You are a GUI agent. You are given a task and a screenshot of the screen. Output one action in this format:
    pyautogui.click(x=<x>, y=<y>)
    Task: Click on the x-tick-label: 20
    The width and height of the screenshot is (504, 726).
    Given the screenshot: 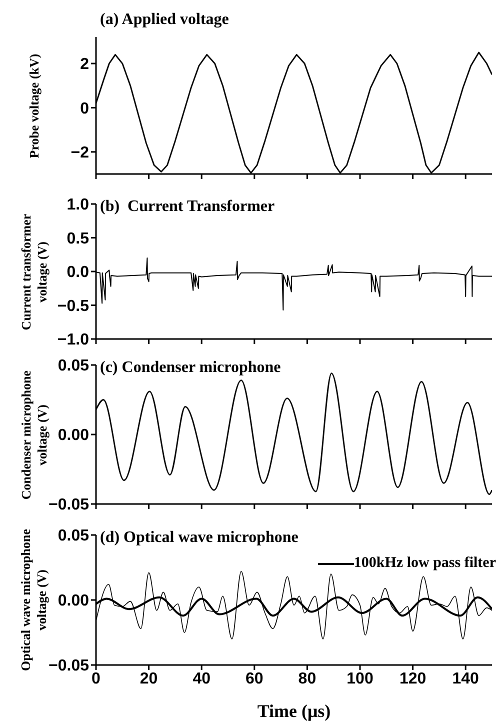 What is the action you would take?
    pyautogui.click(x=149, y=679)
    